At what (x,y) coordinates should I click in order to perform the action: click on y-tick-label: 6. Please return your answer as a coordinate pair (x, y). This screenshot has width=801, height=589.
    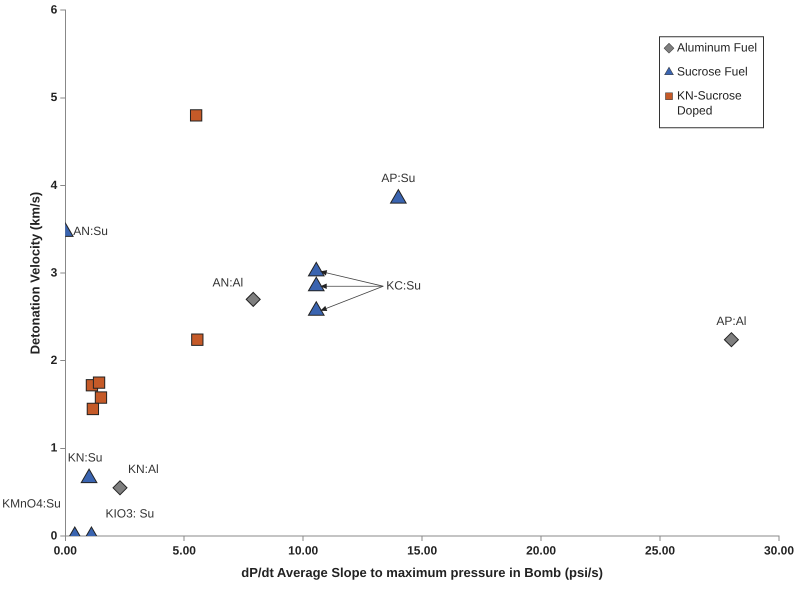
    Looking at the image, I should click on (54, 9).